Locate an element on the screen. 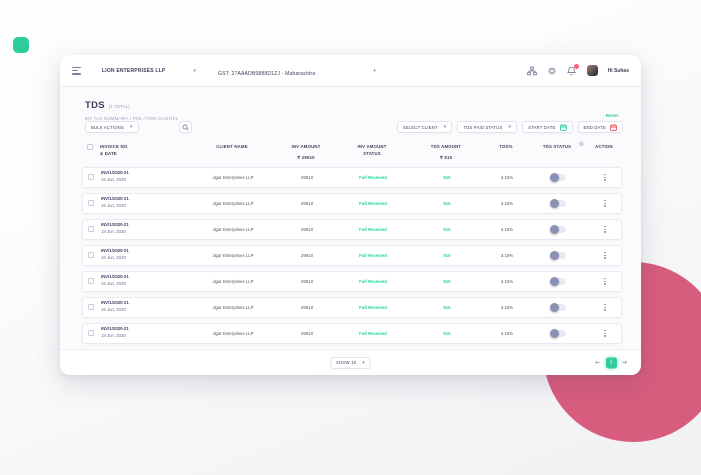 The height and width of the screenshot is (475, 701). page-title: TDS is located at coordinates (95, 105).